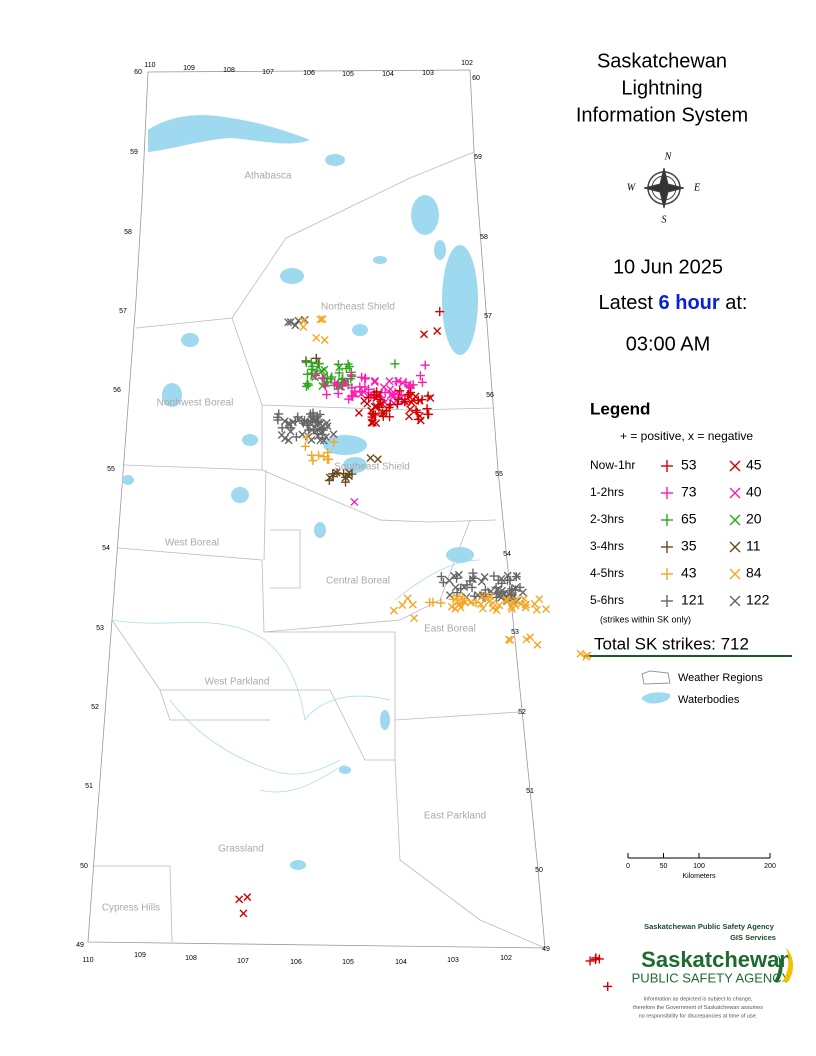  I want to click on coordinate-label: 51, so click(89, 786).